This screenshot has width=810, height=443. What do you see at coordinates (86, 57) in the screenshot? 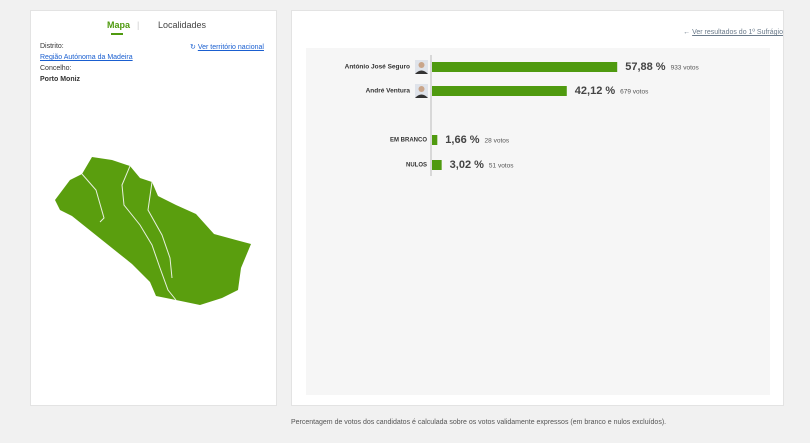
I see `district-link: Região Autónoma da Madeira` at bounding box center [86, 57].